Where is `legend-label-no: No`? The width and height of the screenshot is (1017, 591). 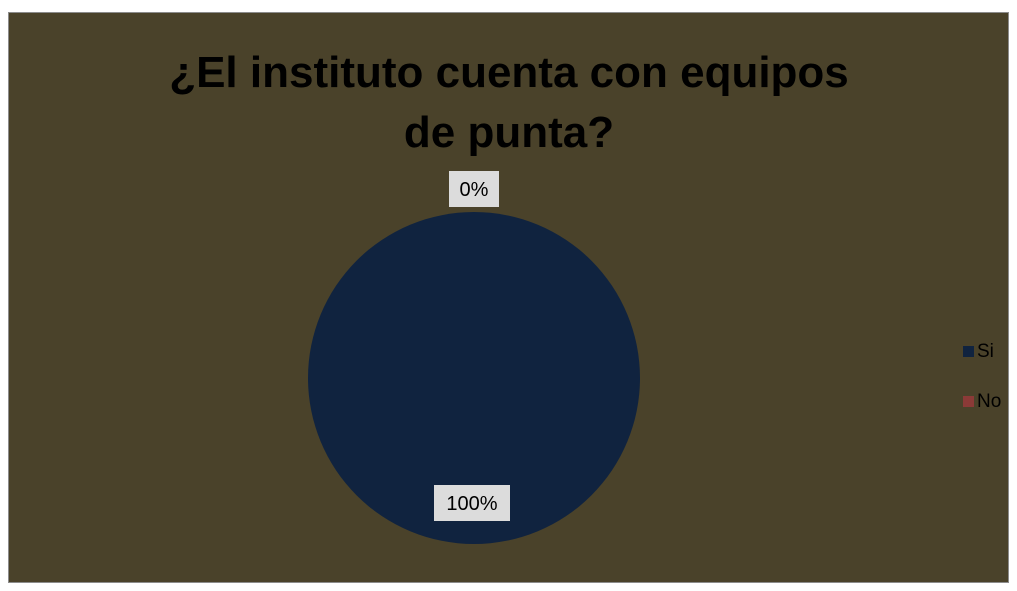
legend-label-no: No is located at coordinates (989, 401).